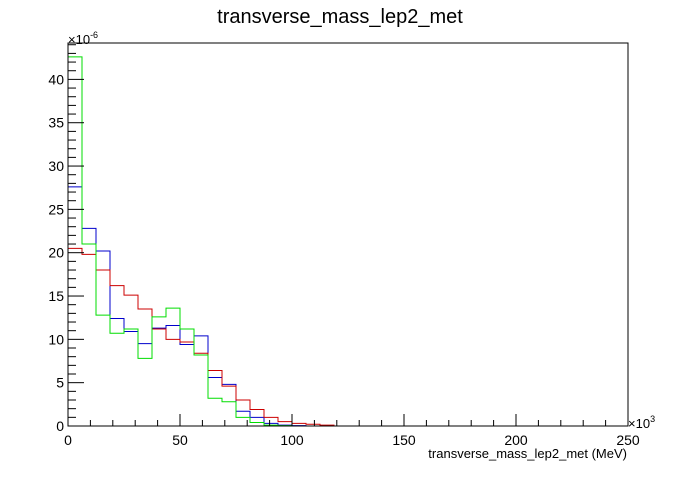 The height and width of the screenshot is (479, 696). I want to click on y-multiplier: ×10⁻⁶, so click(83, 38).